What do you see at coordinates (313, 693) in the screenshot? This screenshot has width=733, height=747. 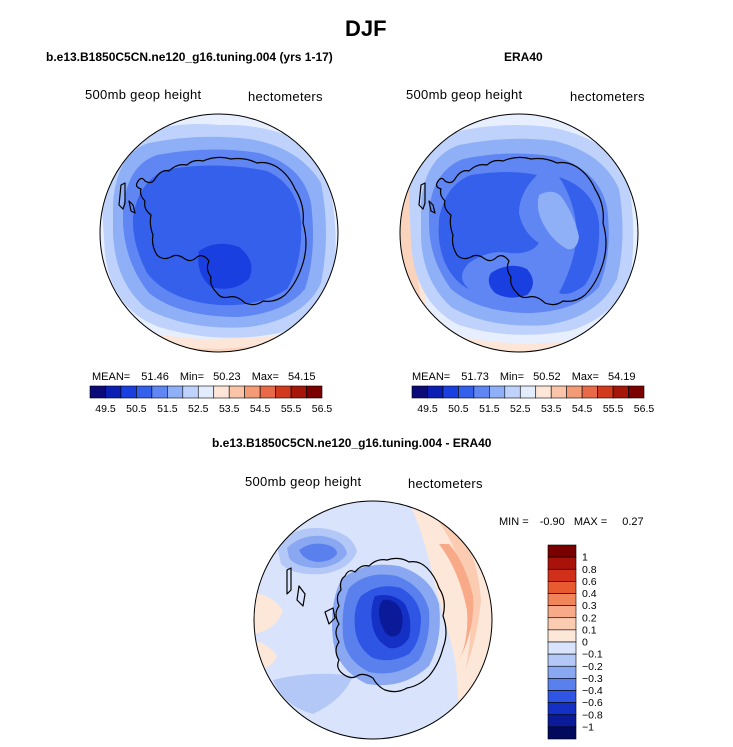 I see `p3-south-cool` at bounding box center [313, 693].